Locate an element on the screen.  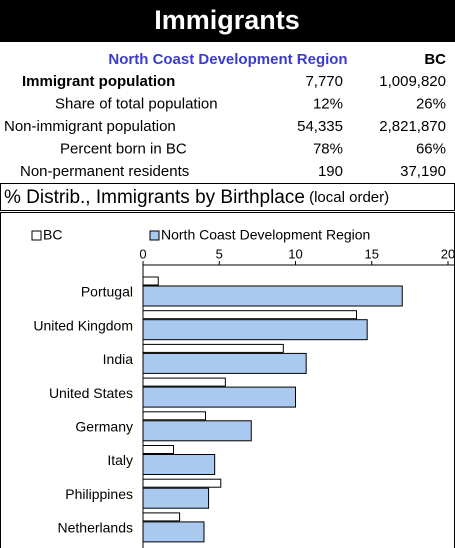
cell: 26% is located at coordinates (431, 103).